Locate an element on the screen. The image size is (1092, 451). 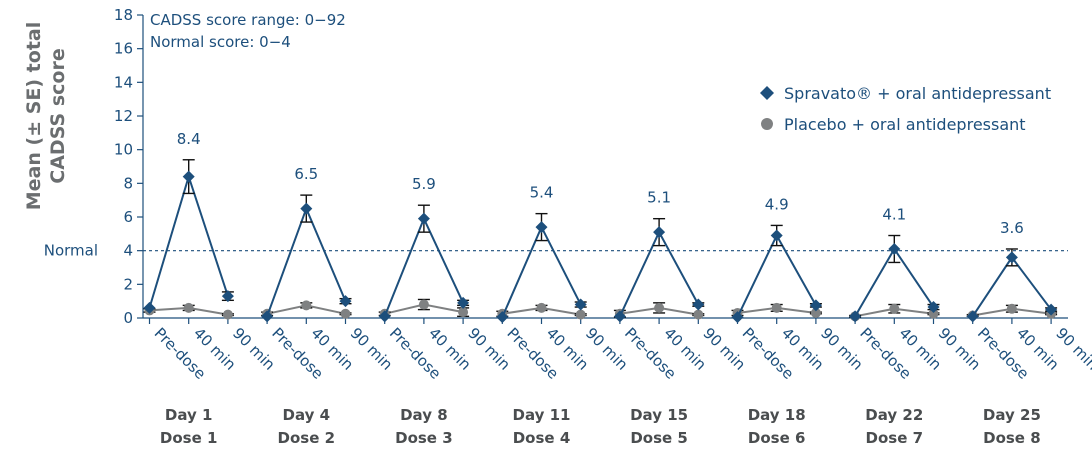
y-tick-label: 18 is located at coordinates (123, 15).